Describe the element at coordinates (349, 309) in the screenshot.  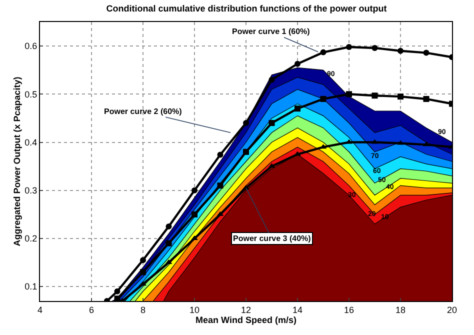
I see `x-tick-label: 16` at that location.